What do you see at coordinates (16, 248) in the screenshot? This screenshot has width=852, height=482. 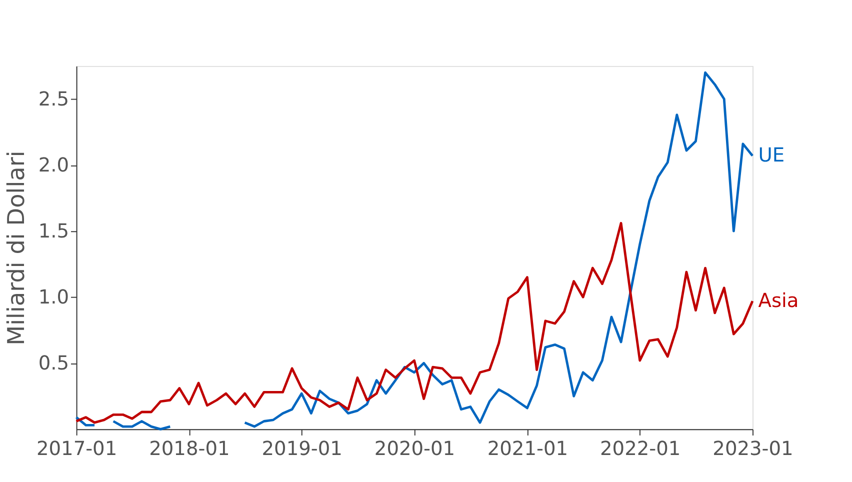 I see `y-axis-title: Miliardi di Dollari` at bounding box center [16, 248].